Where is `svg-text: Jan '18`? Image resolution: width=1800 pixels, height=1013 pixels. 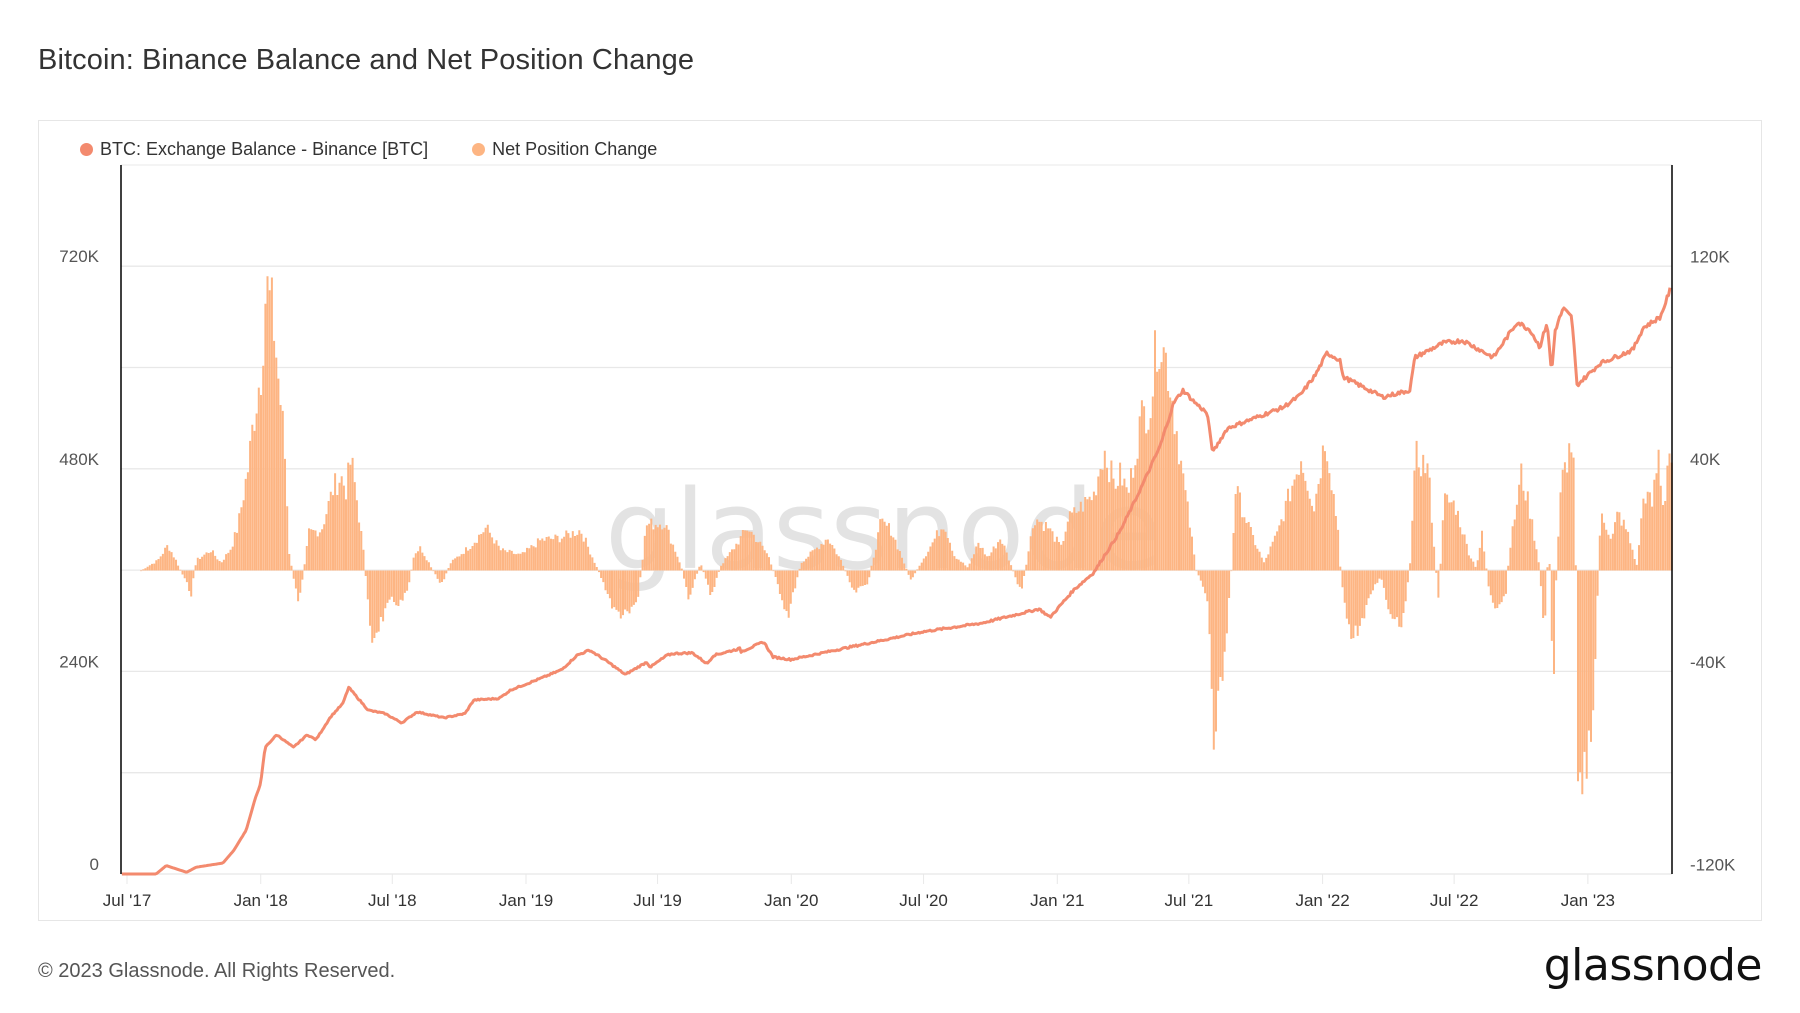 svg-text: Jan '18 is located at coordinates (261, 900).